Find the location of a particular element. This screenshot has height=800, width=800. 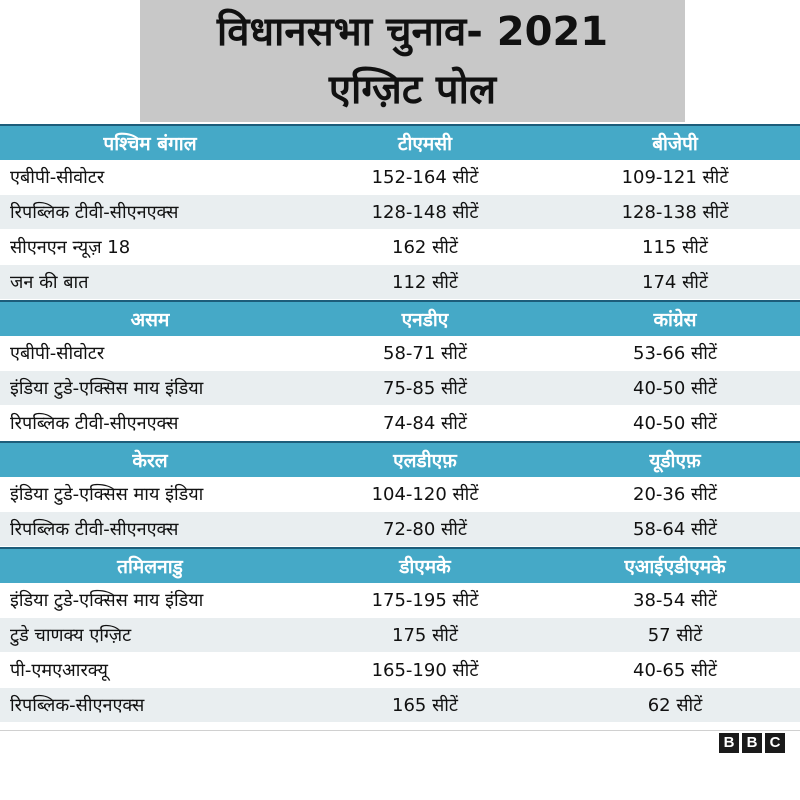

page-subtitle: एग्ज़िट पोल is located at coordinates (412, 90).